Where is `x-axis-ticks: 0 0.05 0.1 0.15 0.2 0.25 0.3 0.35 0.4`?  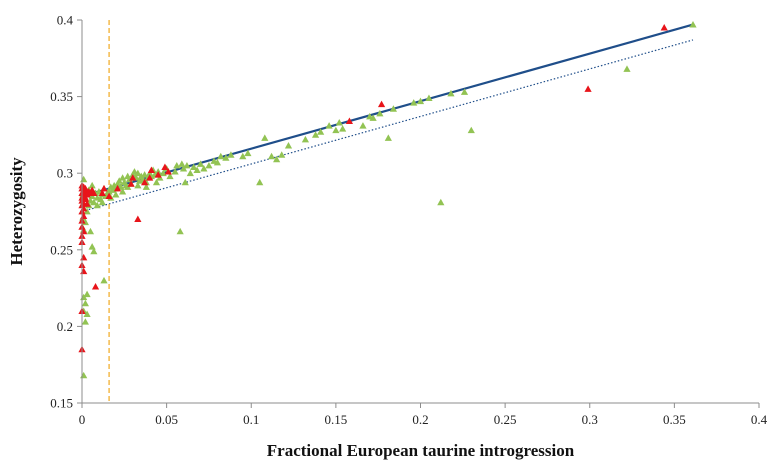 x-axis-ticks: 0 0.05 0.1 0.15 0.2 0.25 0.3 0.35 0.4 is located at coordinates (423, 415).